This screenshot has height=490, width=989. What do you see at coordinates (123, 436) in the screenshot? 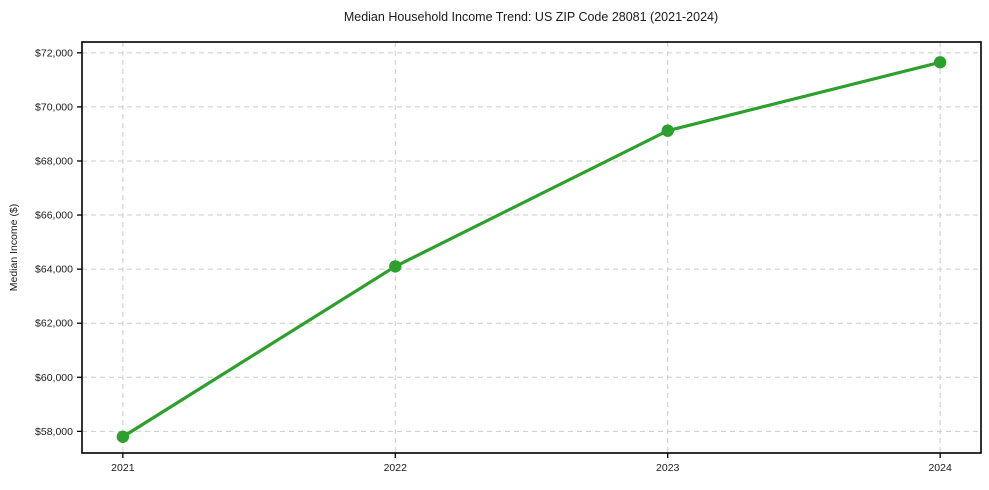
I see `data-point-2021` at bounding box center [123, 436].